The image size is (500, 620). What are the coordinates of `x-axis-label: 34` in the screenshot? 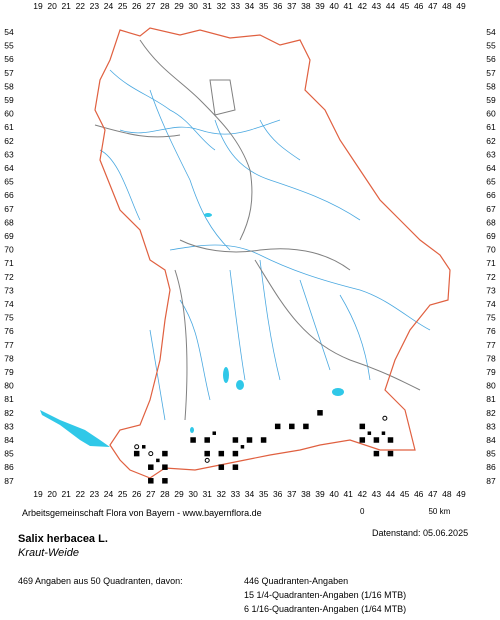 It's located at (250, 494).